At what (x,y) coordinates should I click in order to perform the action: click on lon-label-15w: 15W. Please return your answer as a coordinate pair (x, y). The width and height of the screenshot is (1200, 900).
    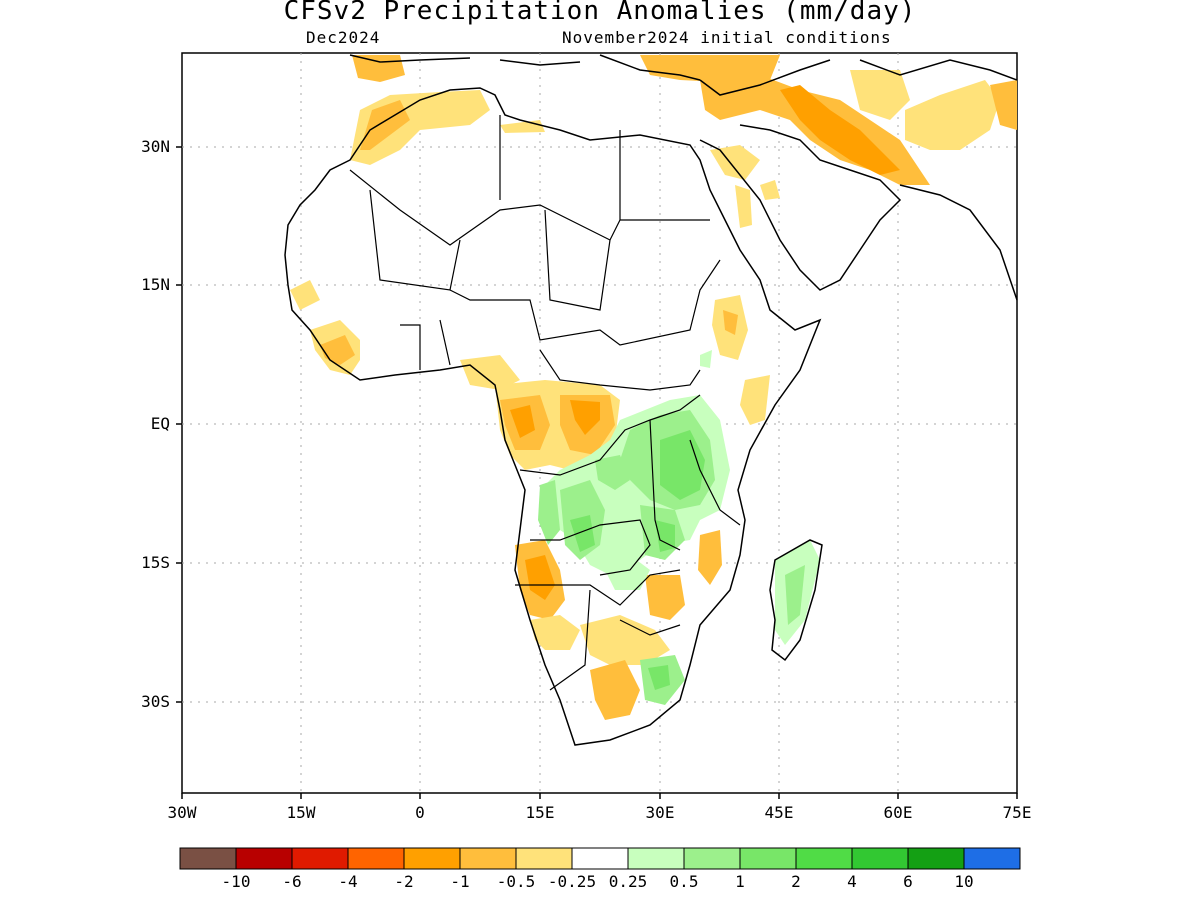
    Looking at the image, I should click on (301, 812).